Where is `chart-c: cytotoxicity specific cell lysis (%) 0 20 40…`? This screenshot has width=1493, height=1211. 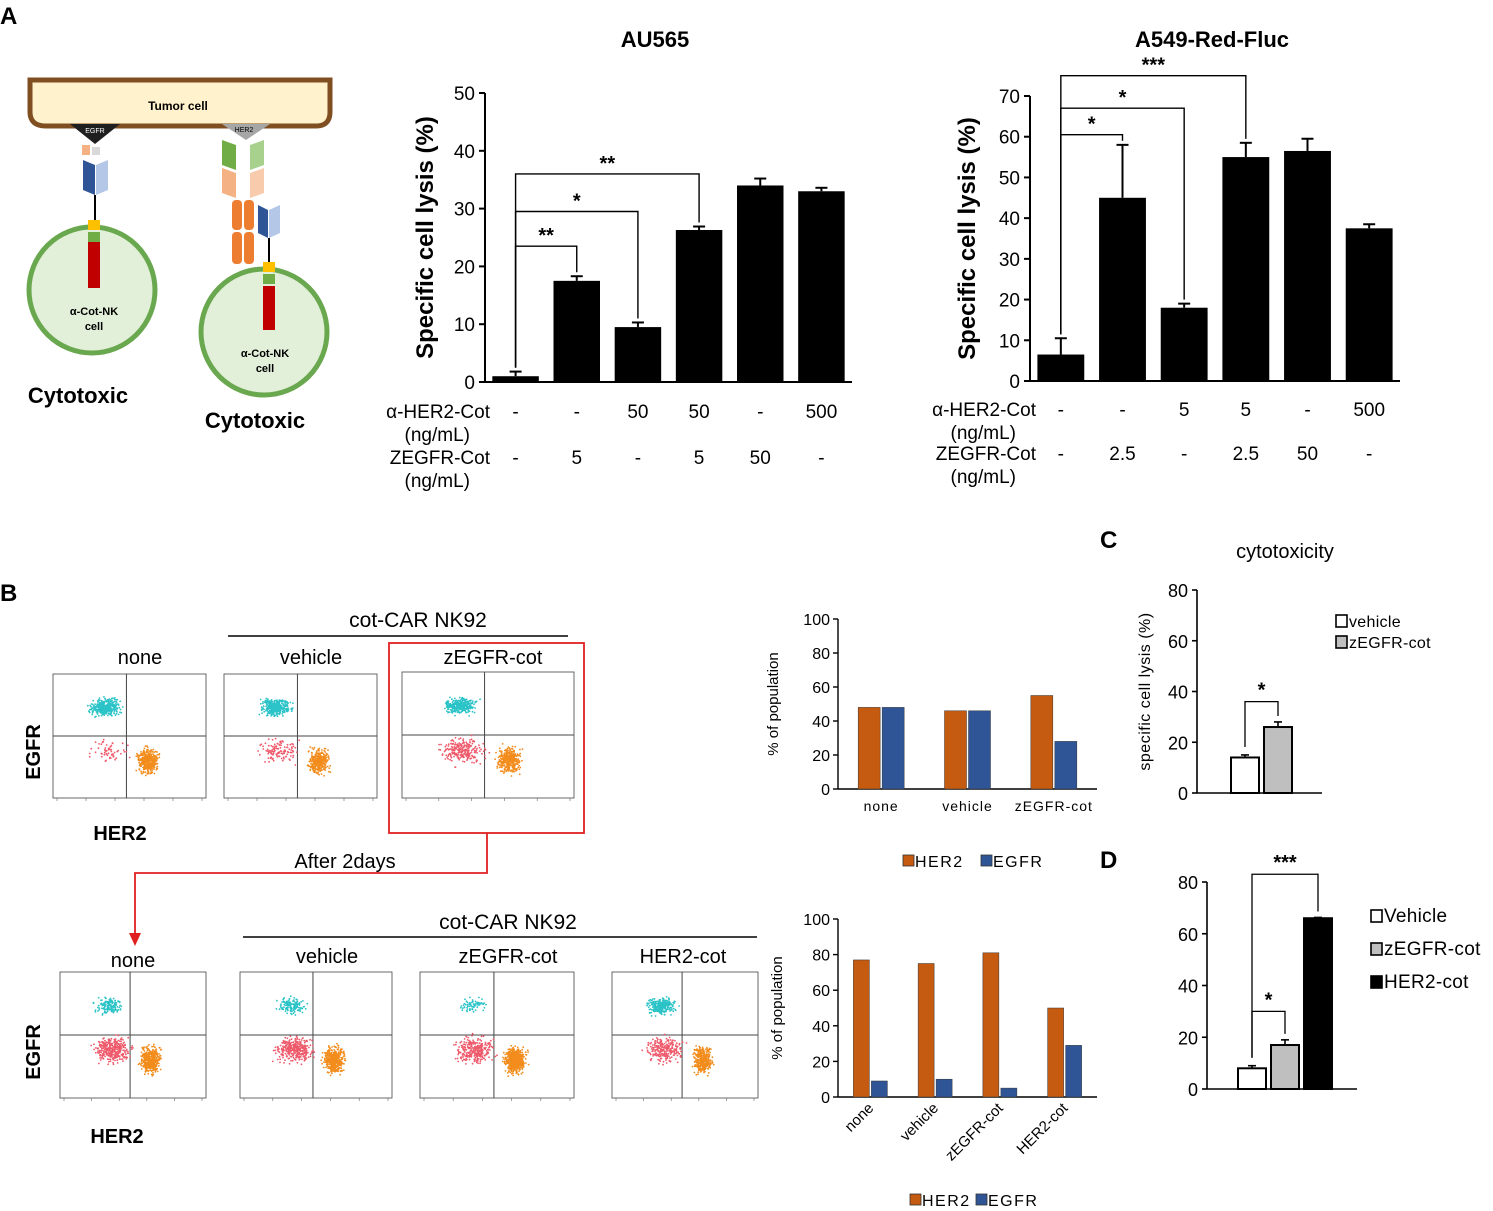
chart-c: cytotoxicity specific cell lysis (%) 0 20 40… is located at coordinates (1284, 672).